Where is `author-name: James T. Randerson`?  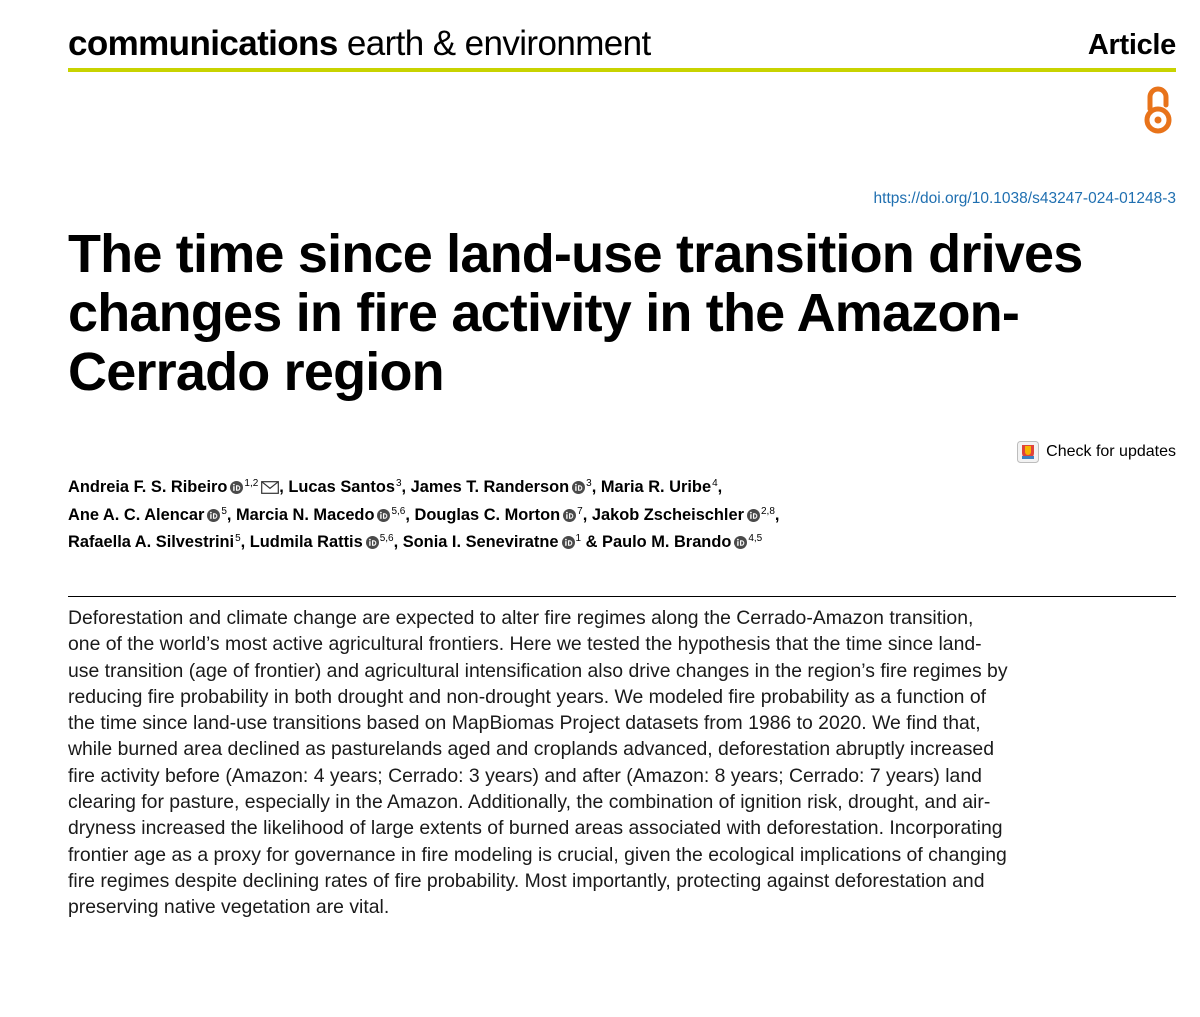
author-name: James T. Randerson is located at coordinates (490, 487).